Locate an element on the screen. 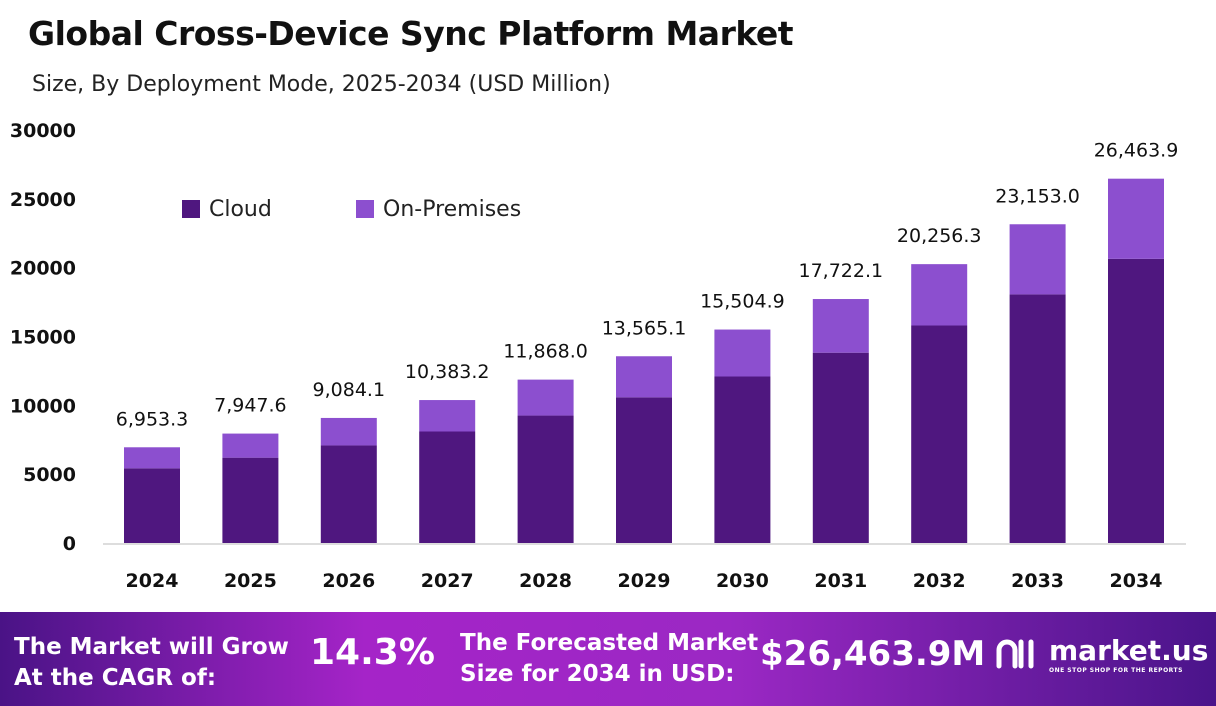 The width and height of the screenshot is (1216, 706). bar-cloud-2024 is located at coordinates (152, 505).